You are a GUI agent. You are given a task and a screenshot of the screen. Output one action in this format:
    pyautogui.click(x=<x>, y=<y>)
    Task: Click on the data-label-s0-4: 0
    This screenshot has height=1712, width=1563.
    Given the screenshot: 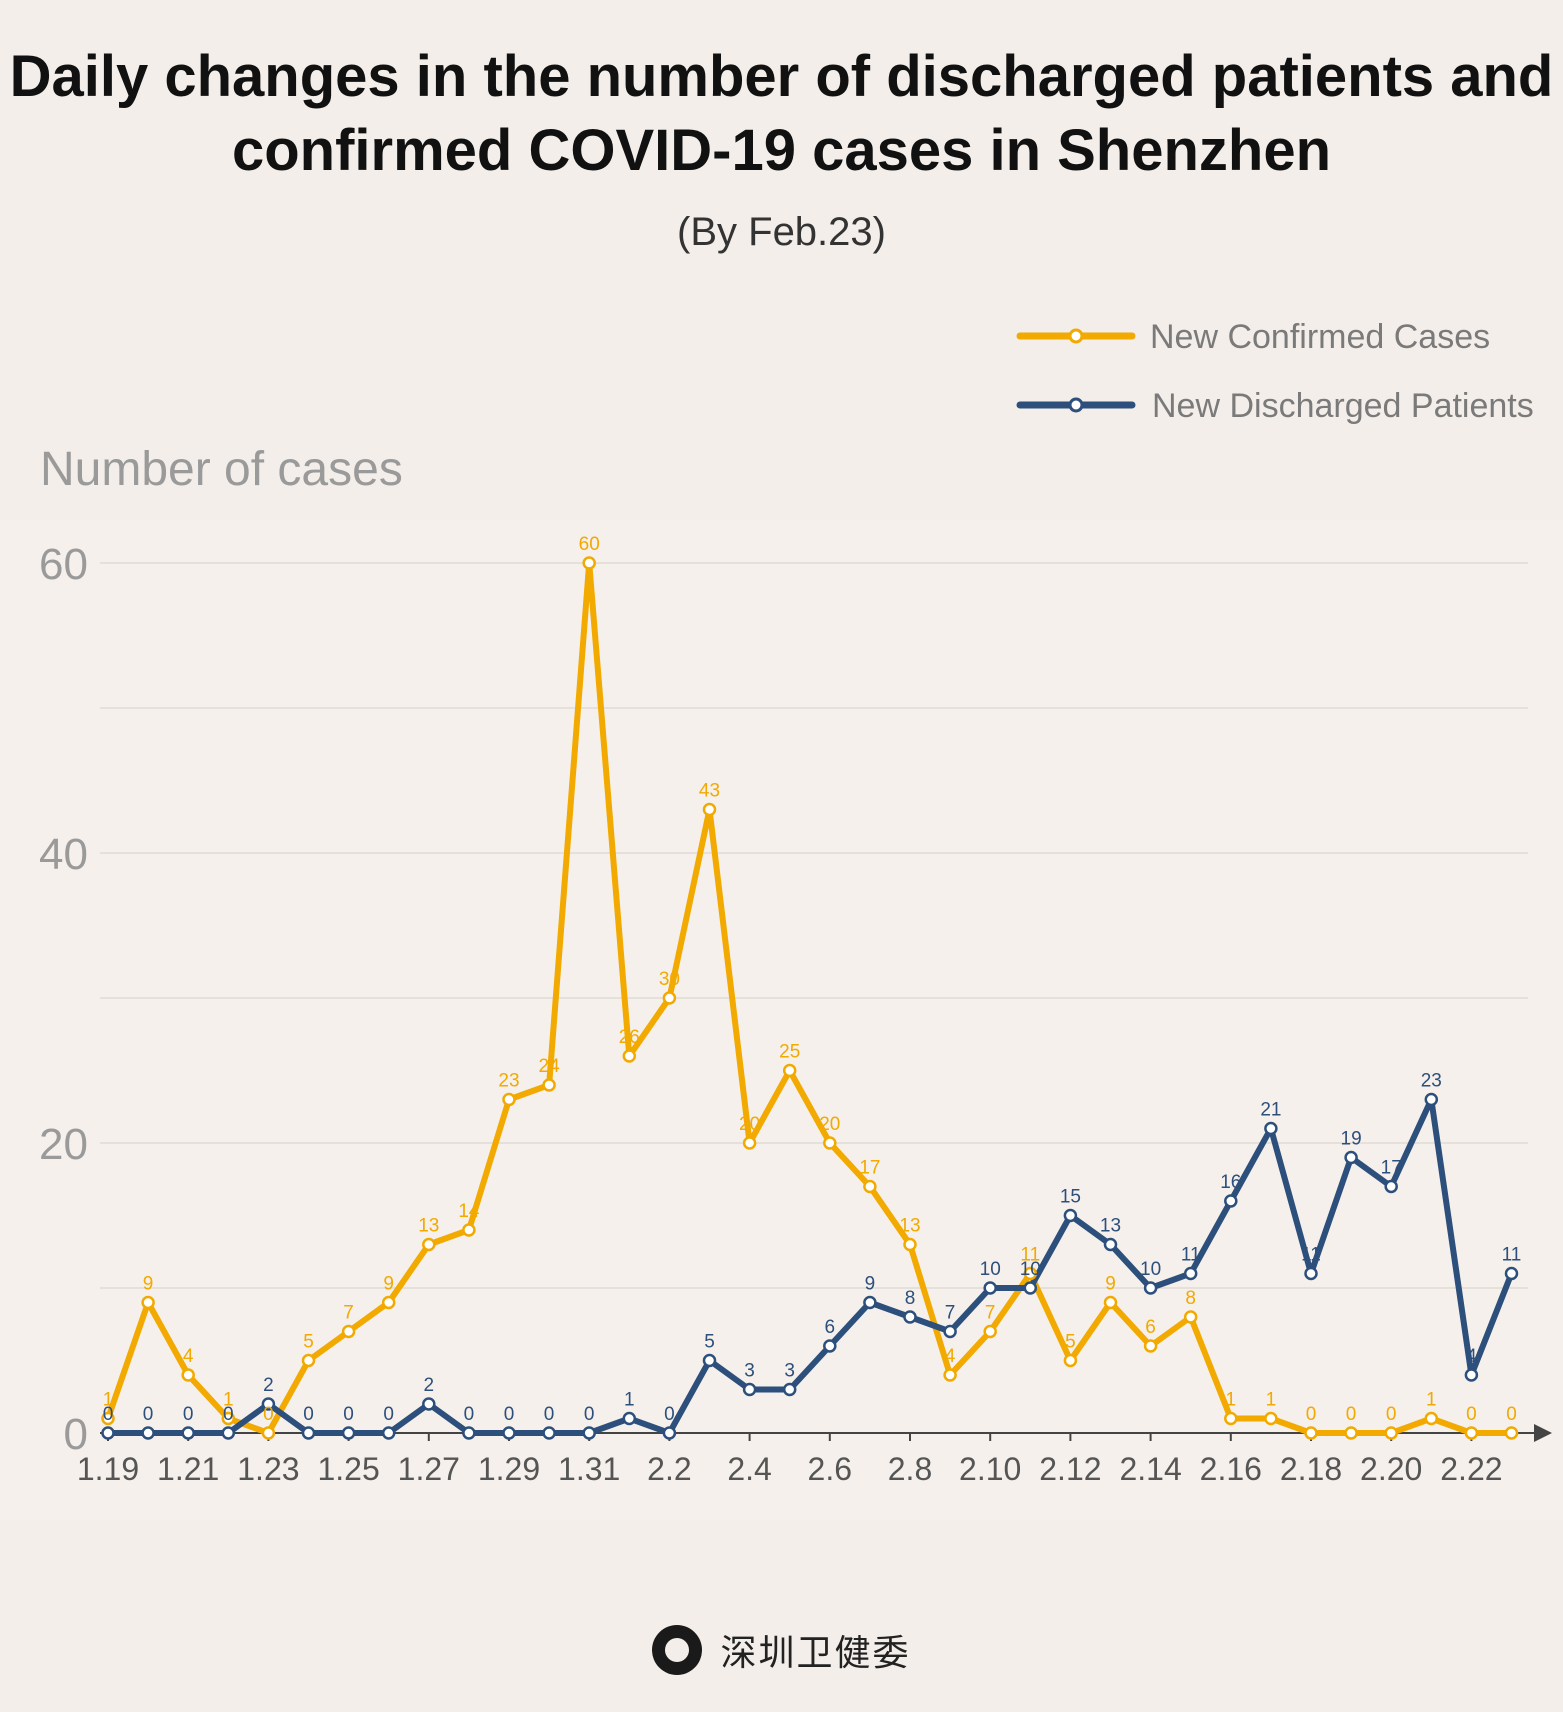 What is the action you would take?
    pyautogui.click(x=268, y=1414)
    